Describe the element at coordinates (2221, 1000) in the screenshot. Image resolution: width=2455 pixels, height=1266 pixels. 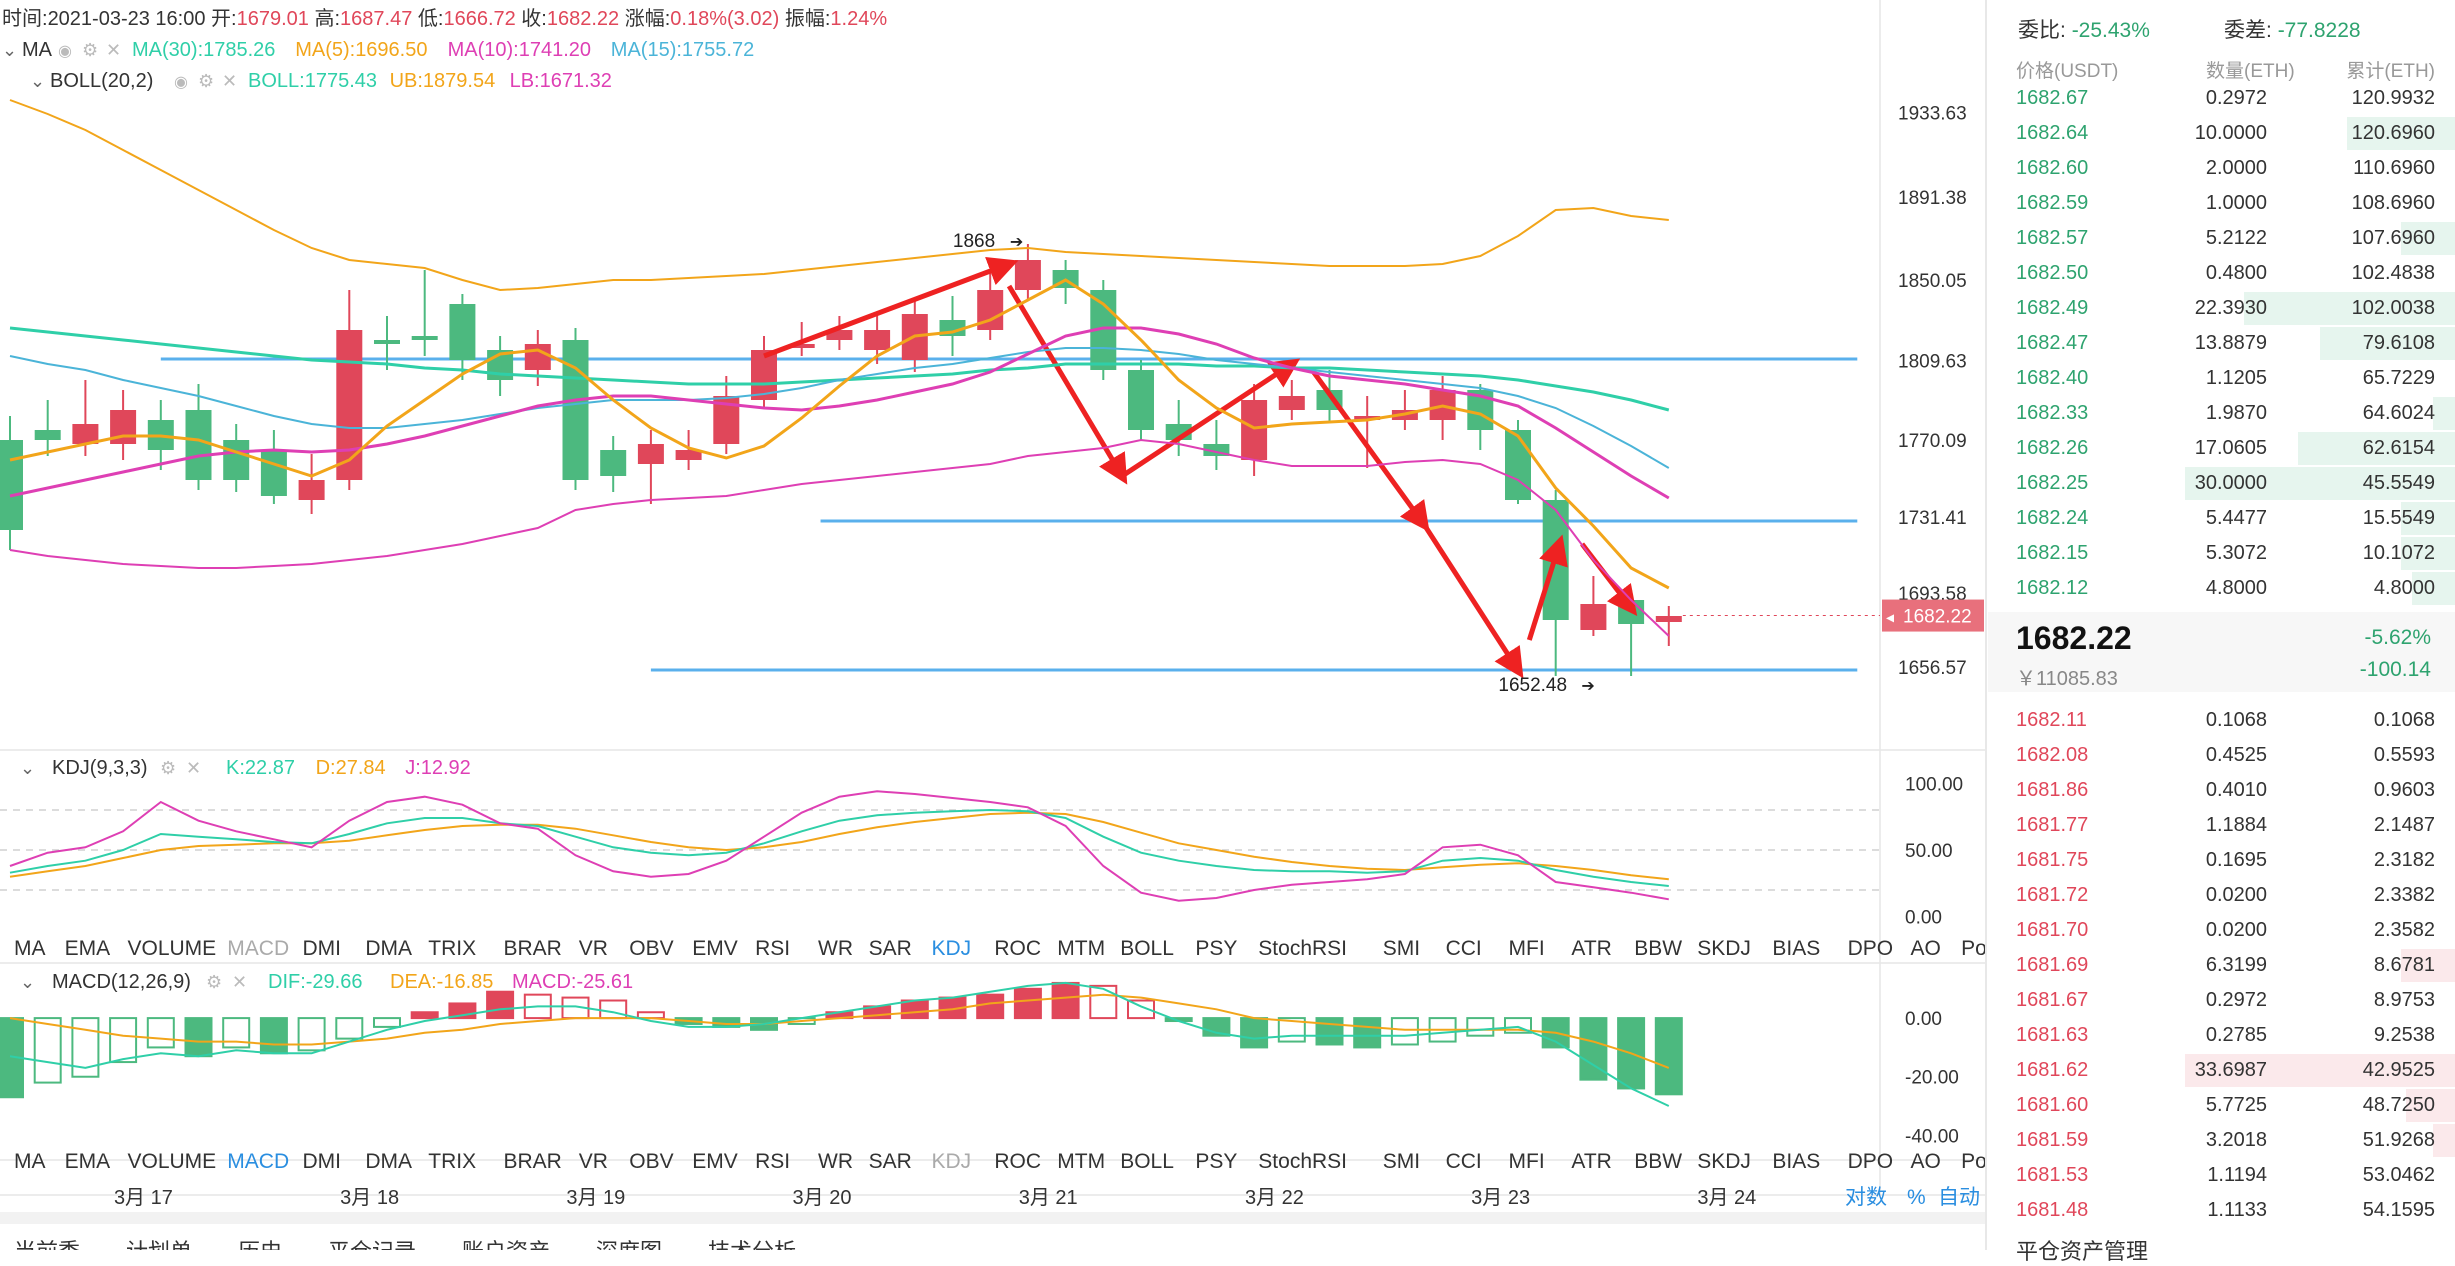
I see `bid-row: 1681.67 0.2972 8.9753` at that location.